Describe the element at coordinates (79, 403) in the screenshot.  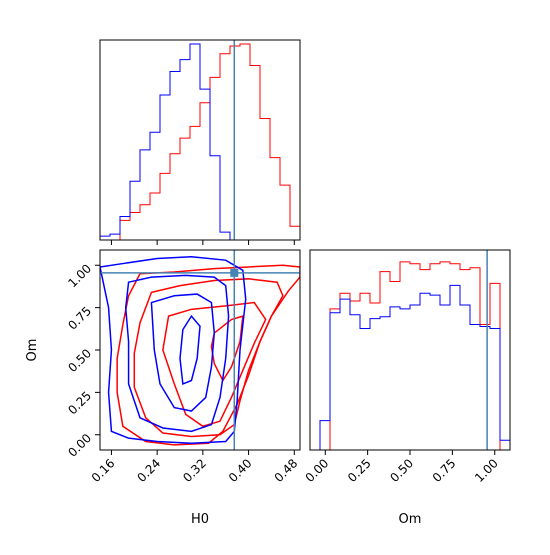
I see `tick-label-om-y: 0.25` at that location.